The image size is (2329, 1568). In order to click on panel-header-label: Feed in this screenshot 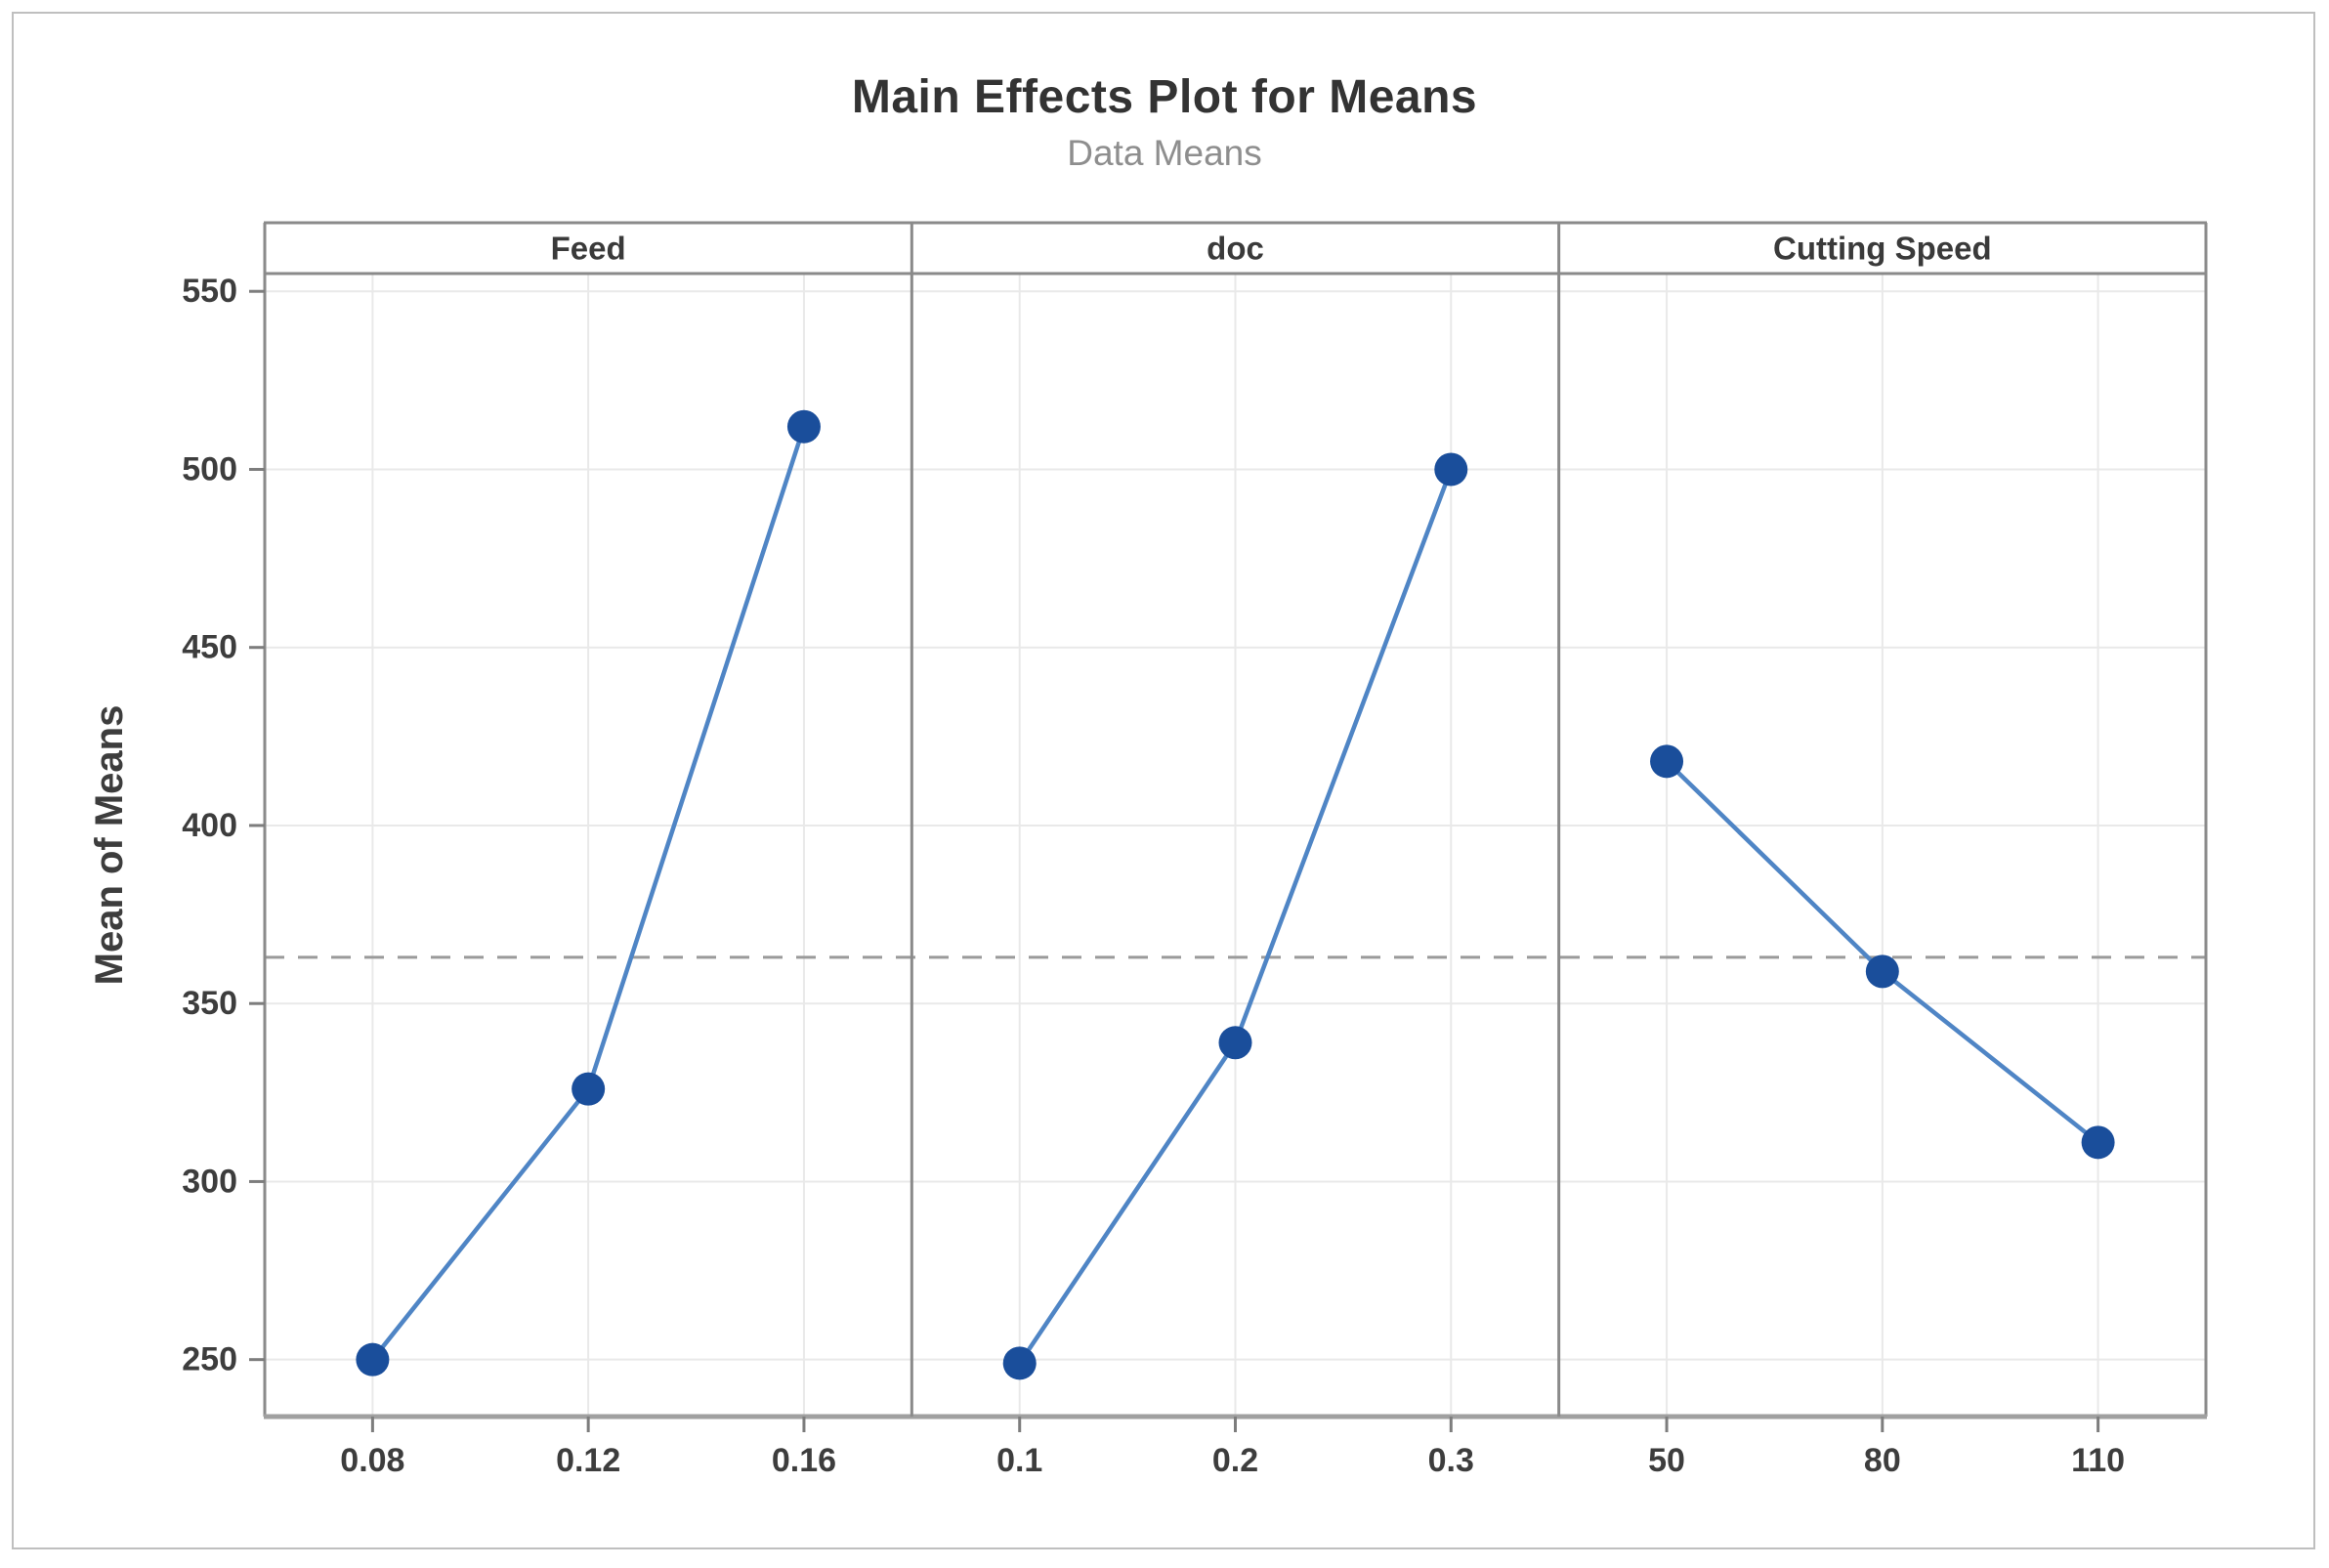, I will do `click(588, 249)`.